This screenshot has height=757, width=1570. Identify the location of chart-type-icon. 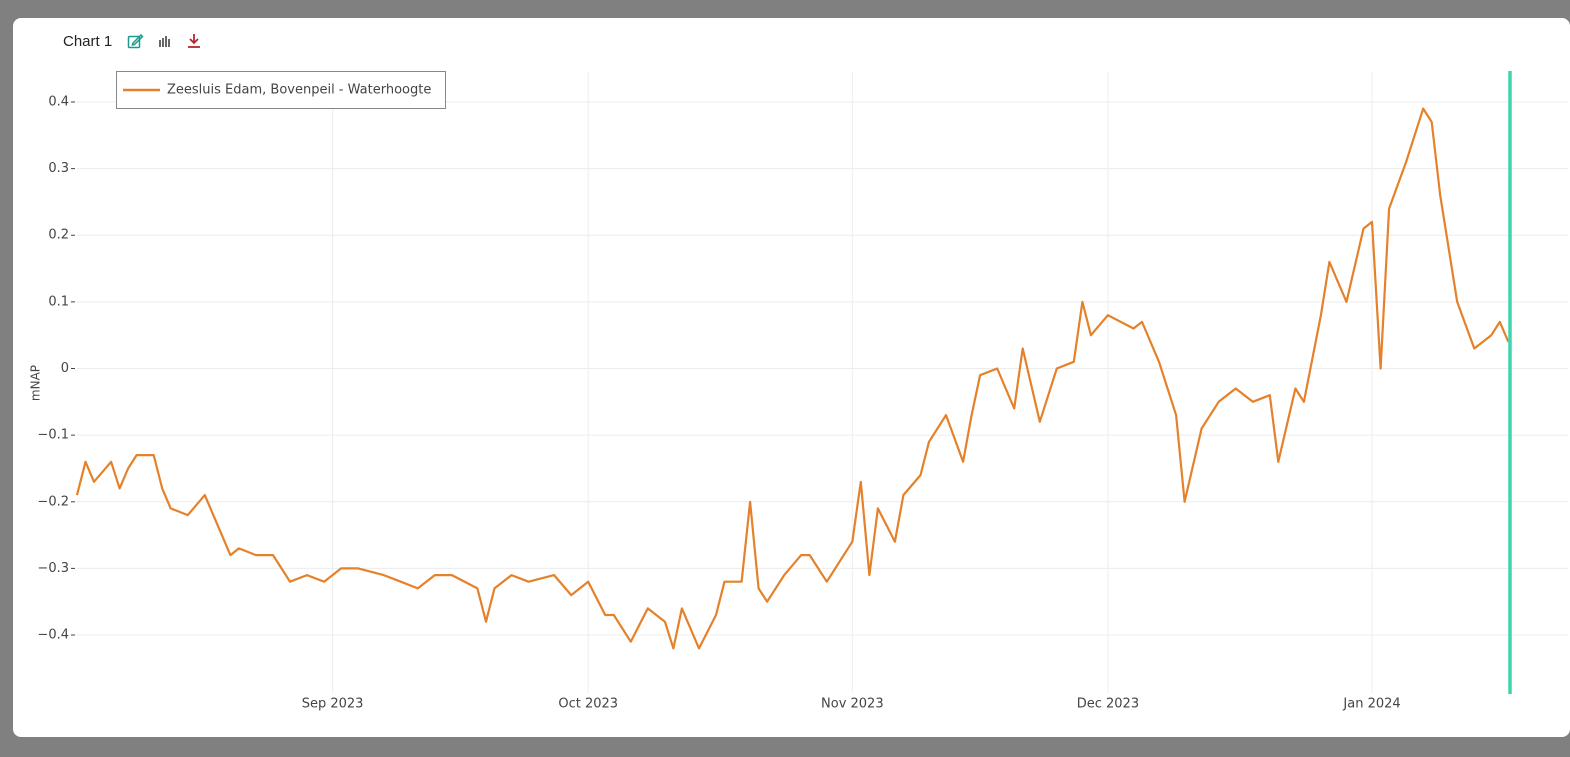
(164, 41).